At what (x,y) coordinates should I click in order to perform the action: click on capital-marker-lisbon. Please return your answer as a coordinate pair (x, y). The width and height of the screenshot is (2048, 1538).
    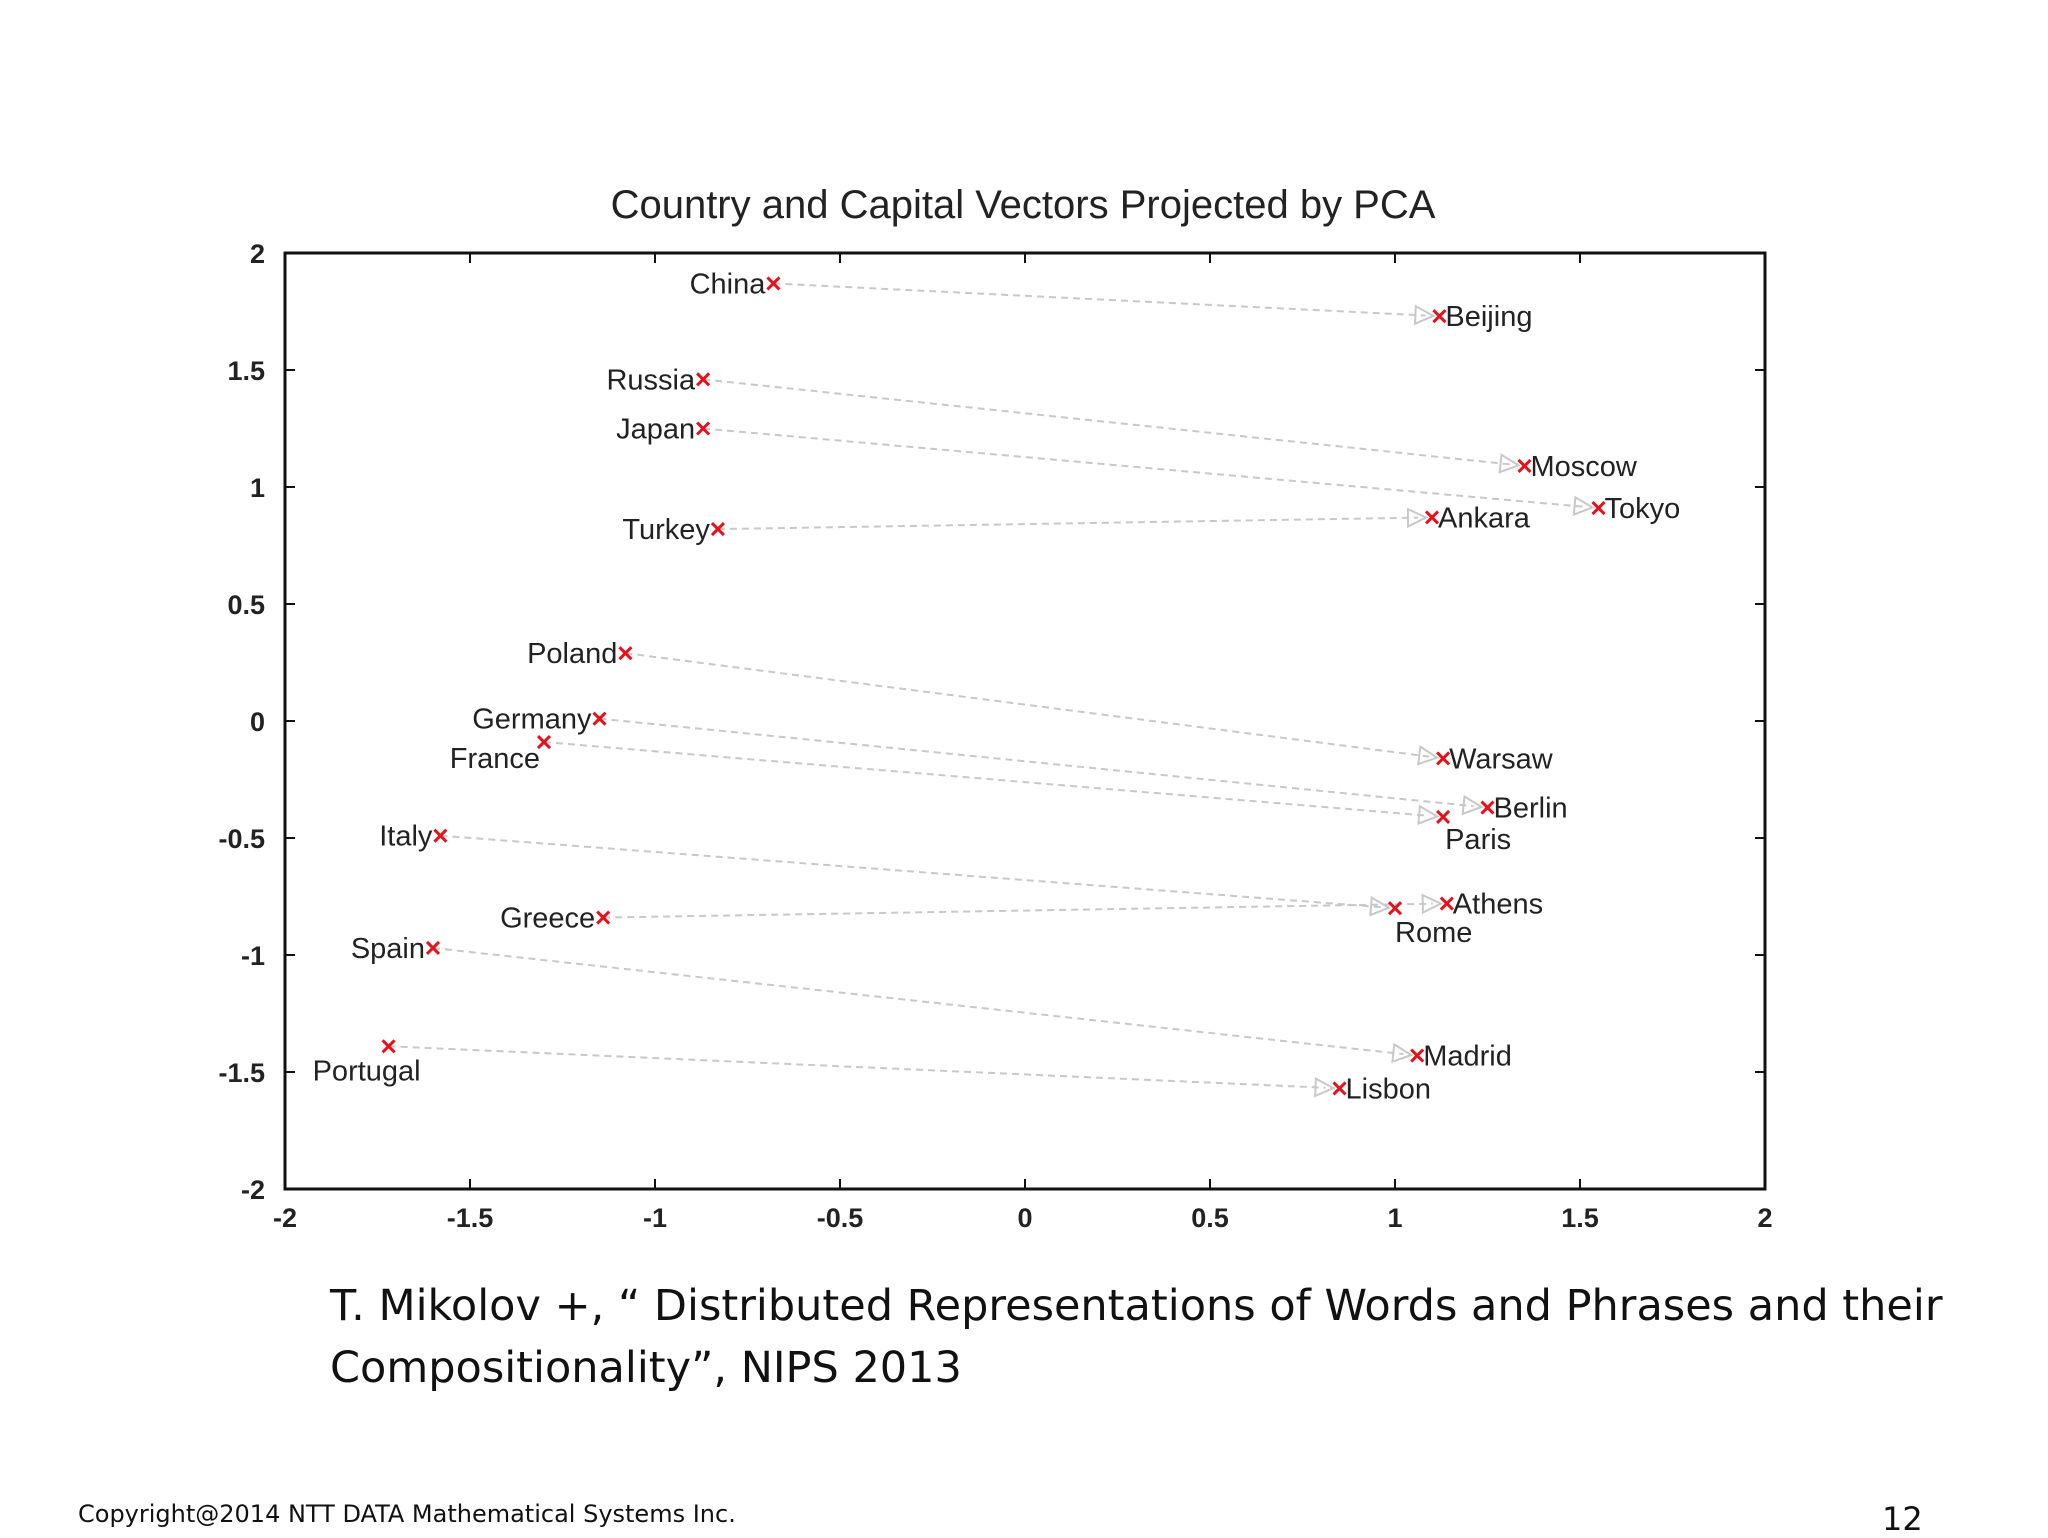
    Looking at the image, I should click on (1339, 1088).